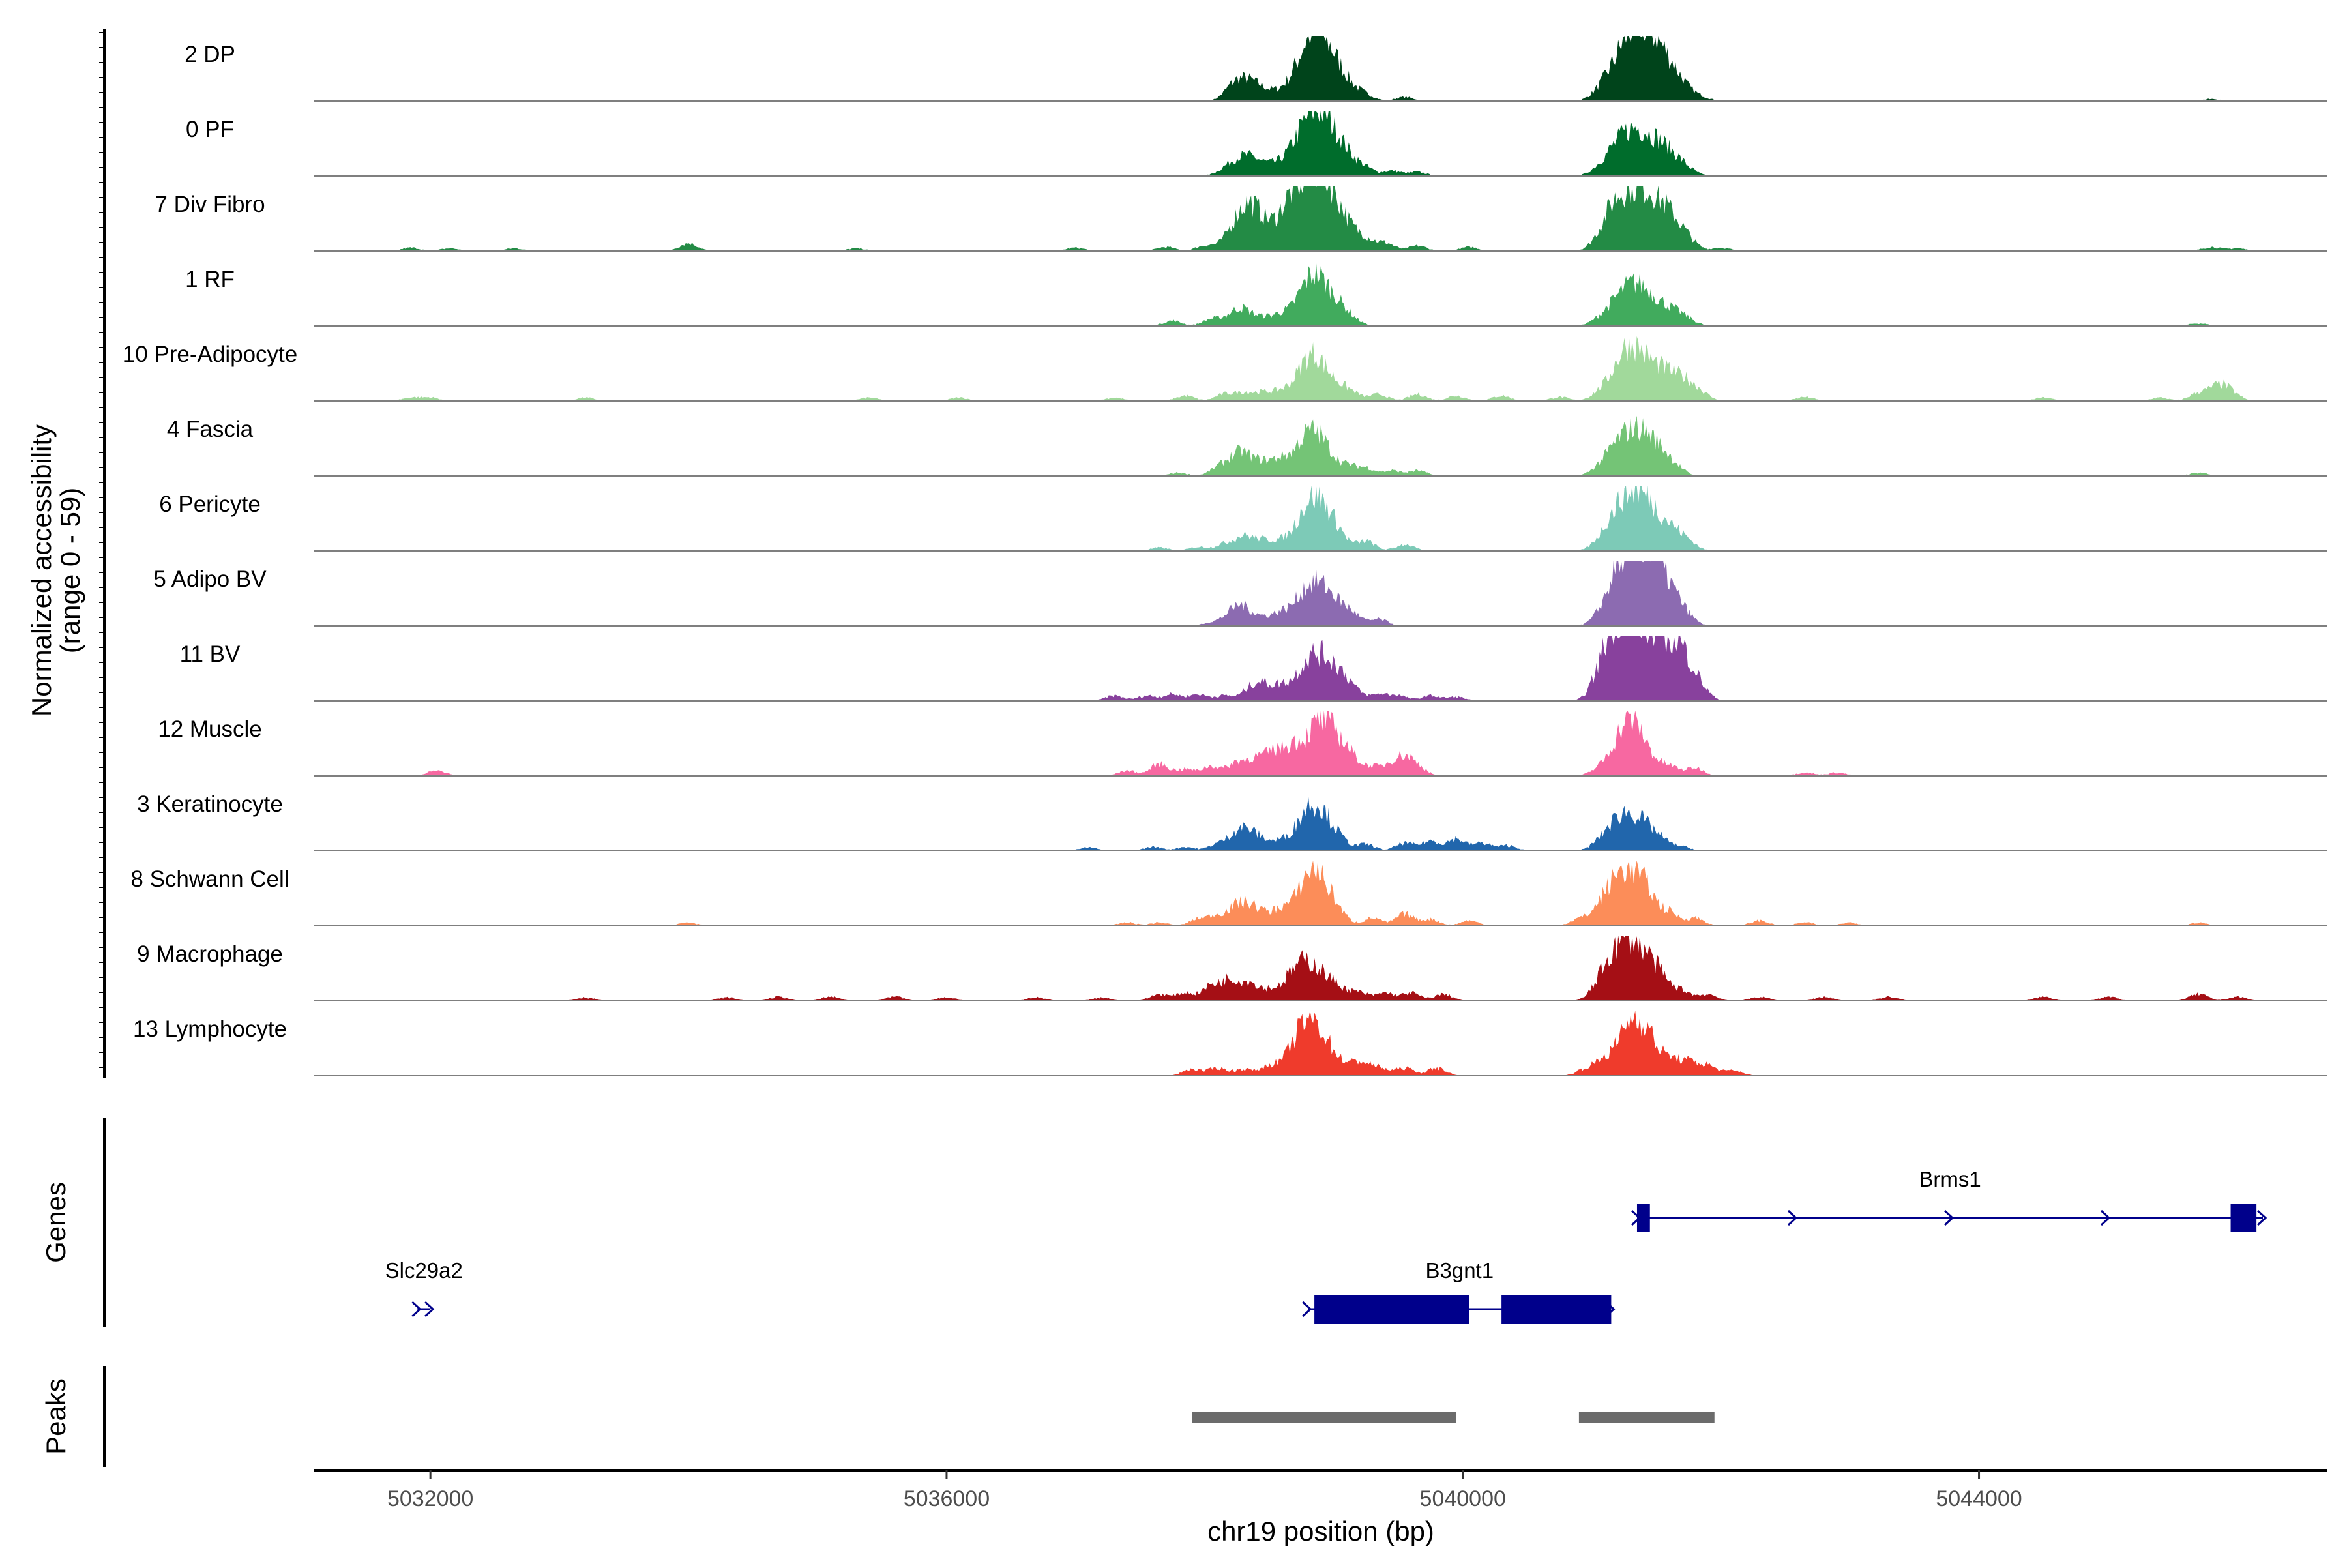 This screenshot has width=2347, height=1568. I want to click on coverage-track: 10 Pre-Adipocyte, so click(1225, 369).